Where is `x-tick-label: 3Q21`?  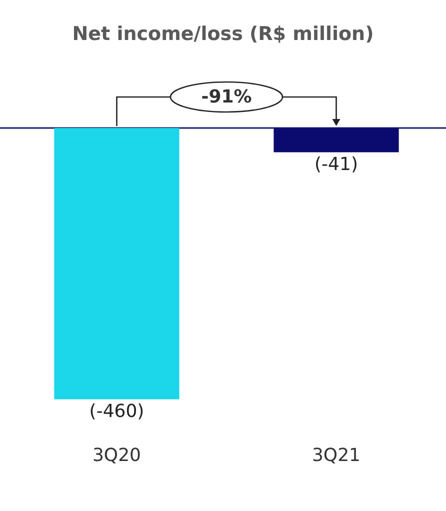 x-tick-label: 3Q21 is located at coordinates (336, 455).